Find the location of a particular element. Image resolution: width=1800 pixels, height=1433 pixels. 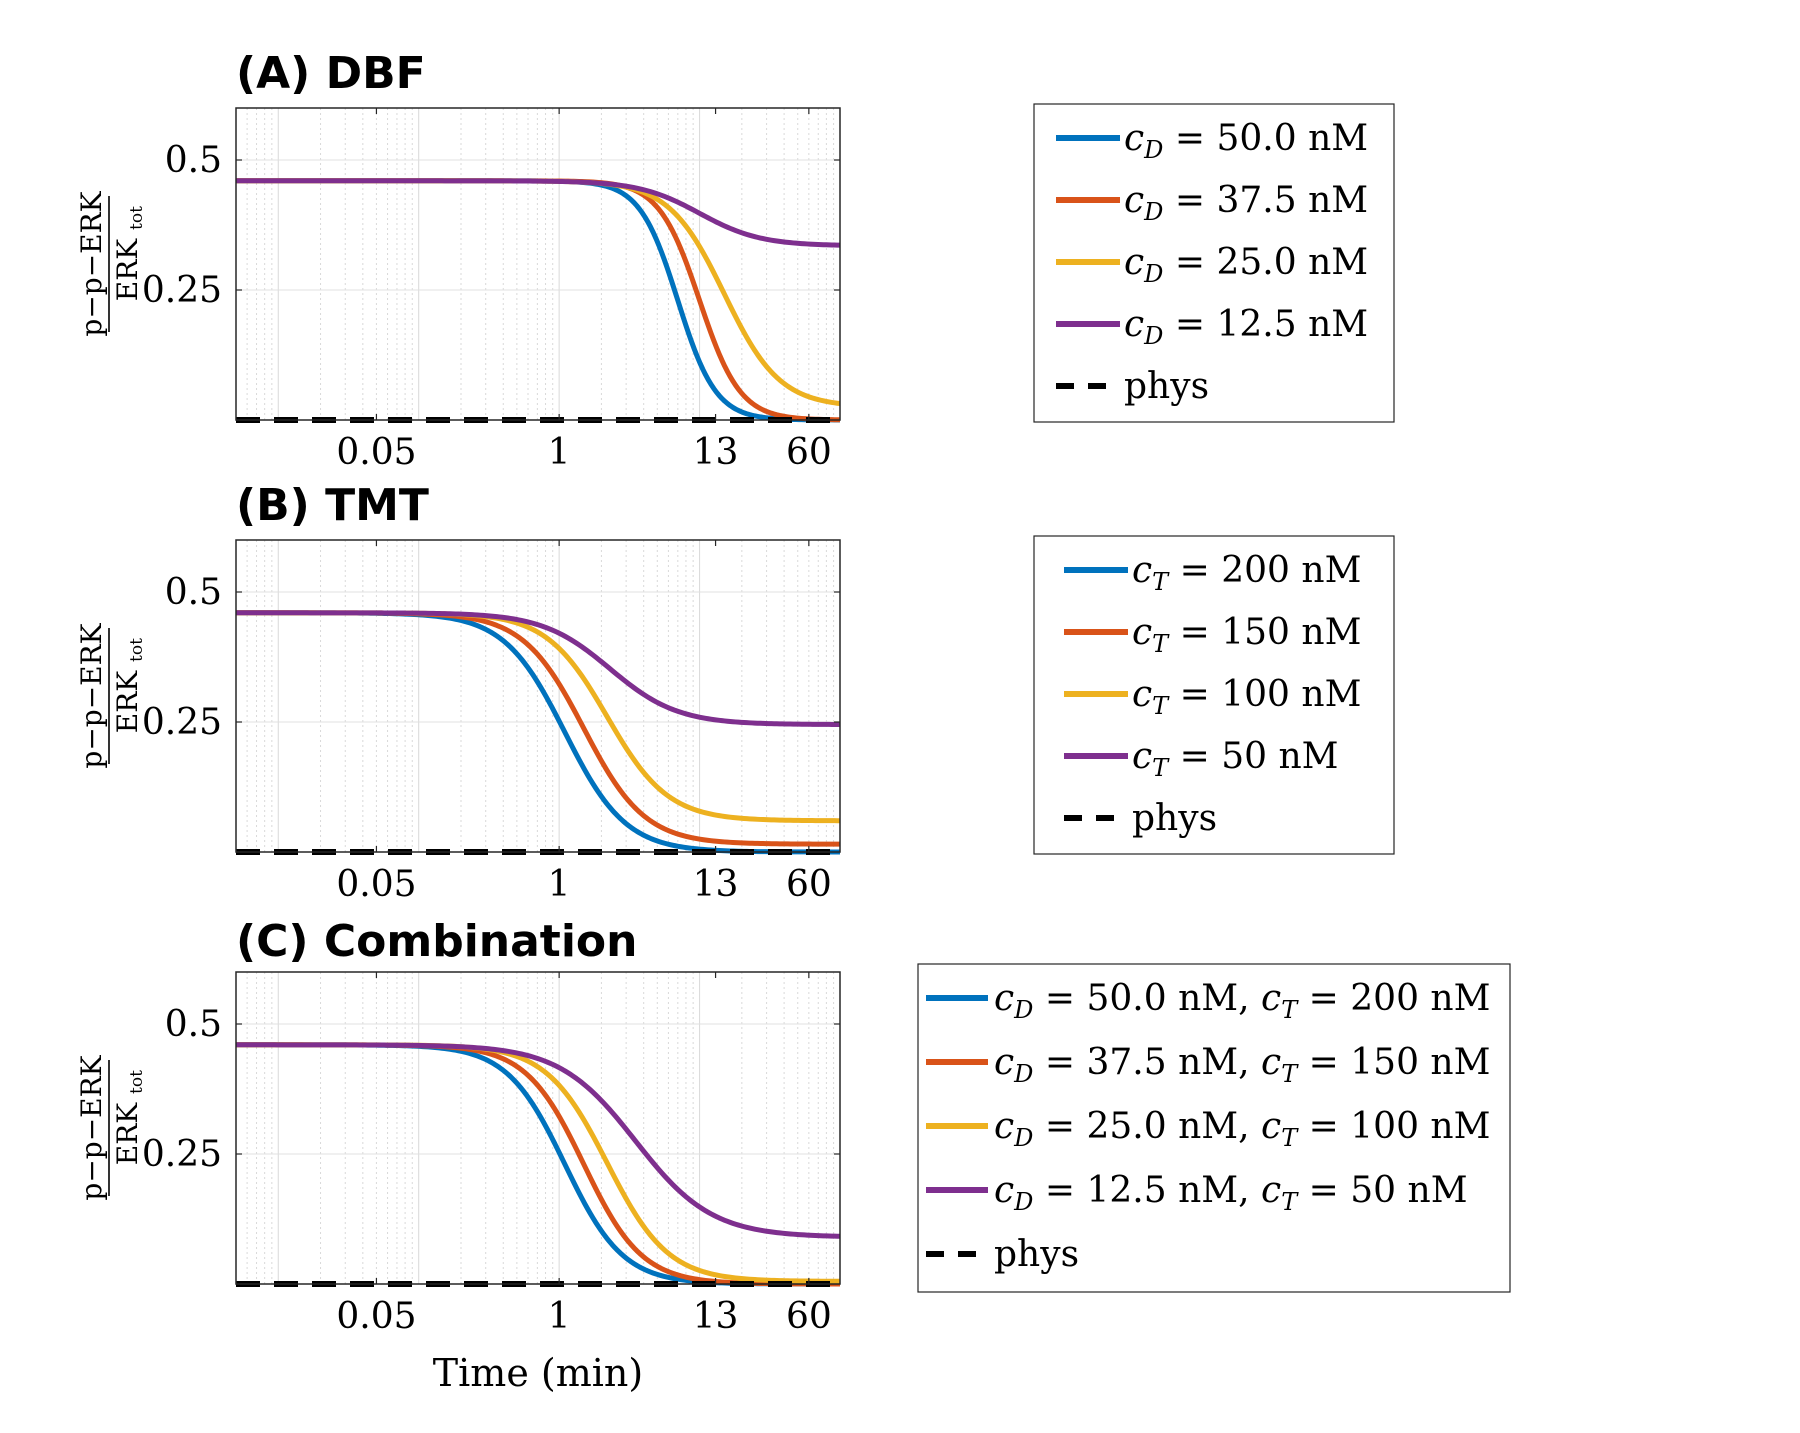

legend-entry-2: cD = 25.0 nM, cT = 100 nM is located at coordinates (1208, 1129).